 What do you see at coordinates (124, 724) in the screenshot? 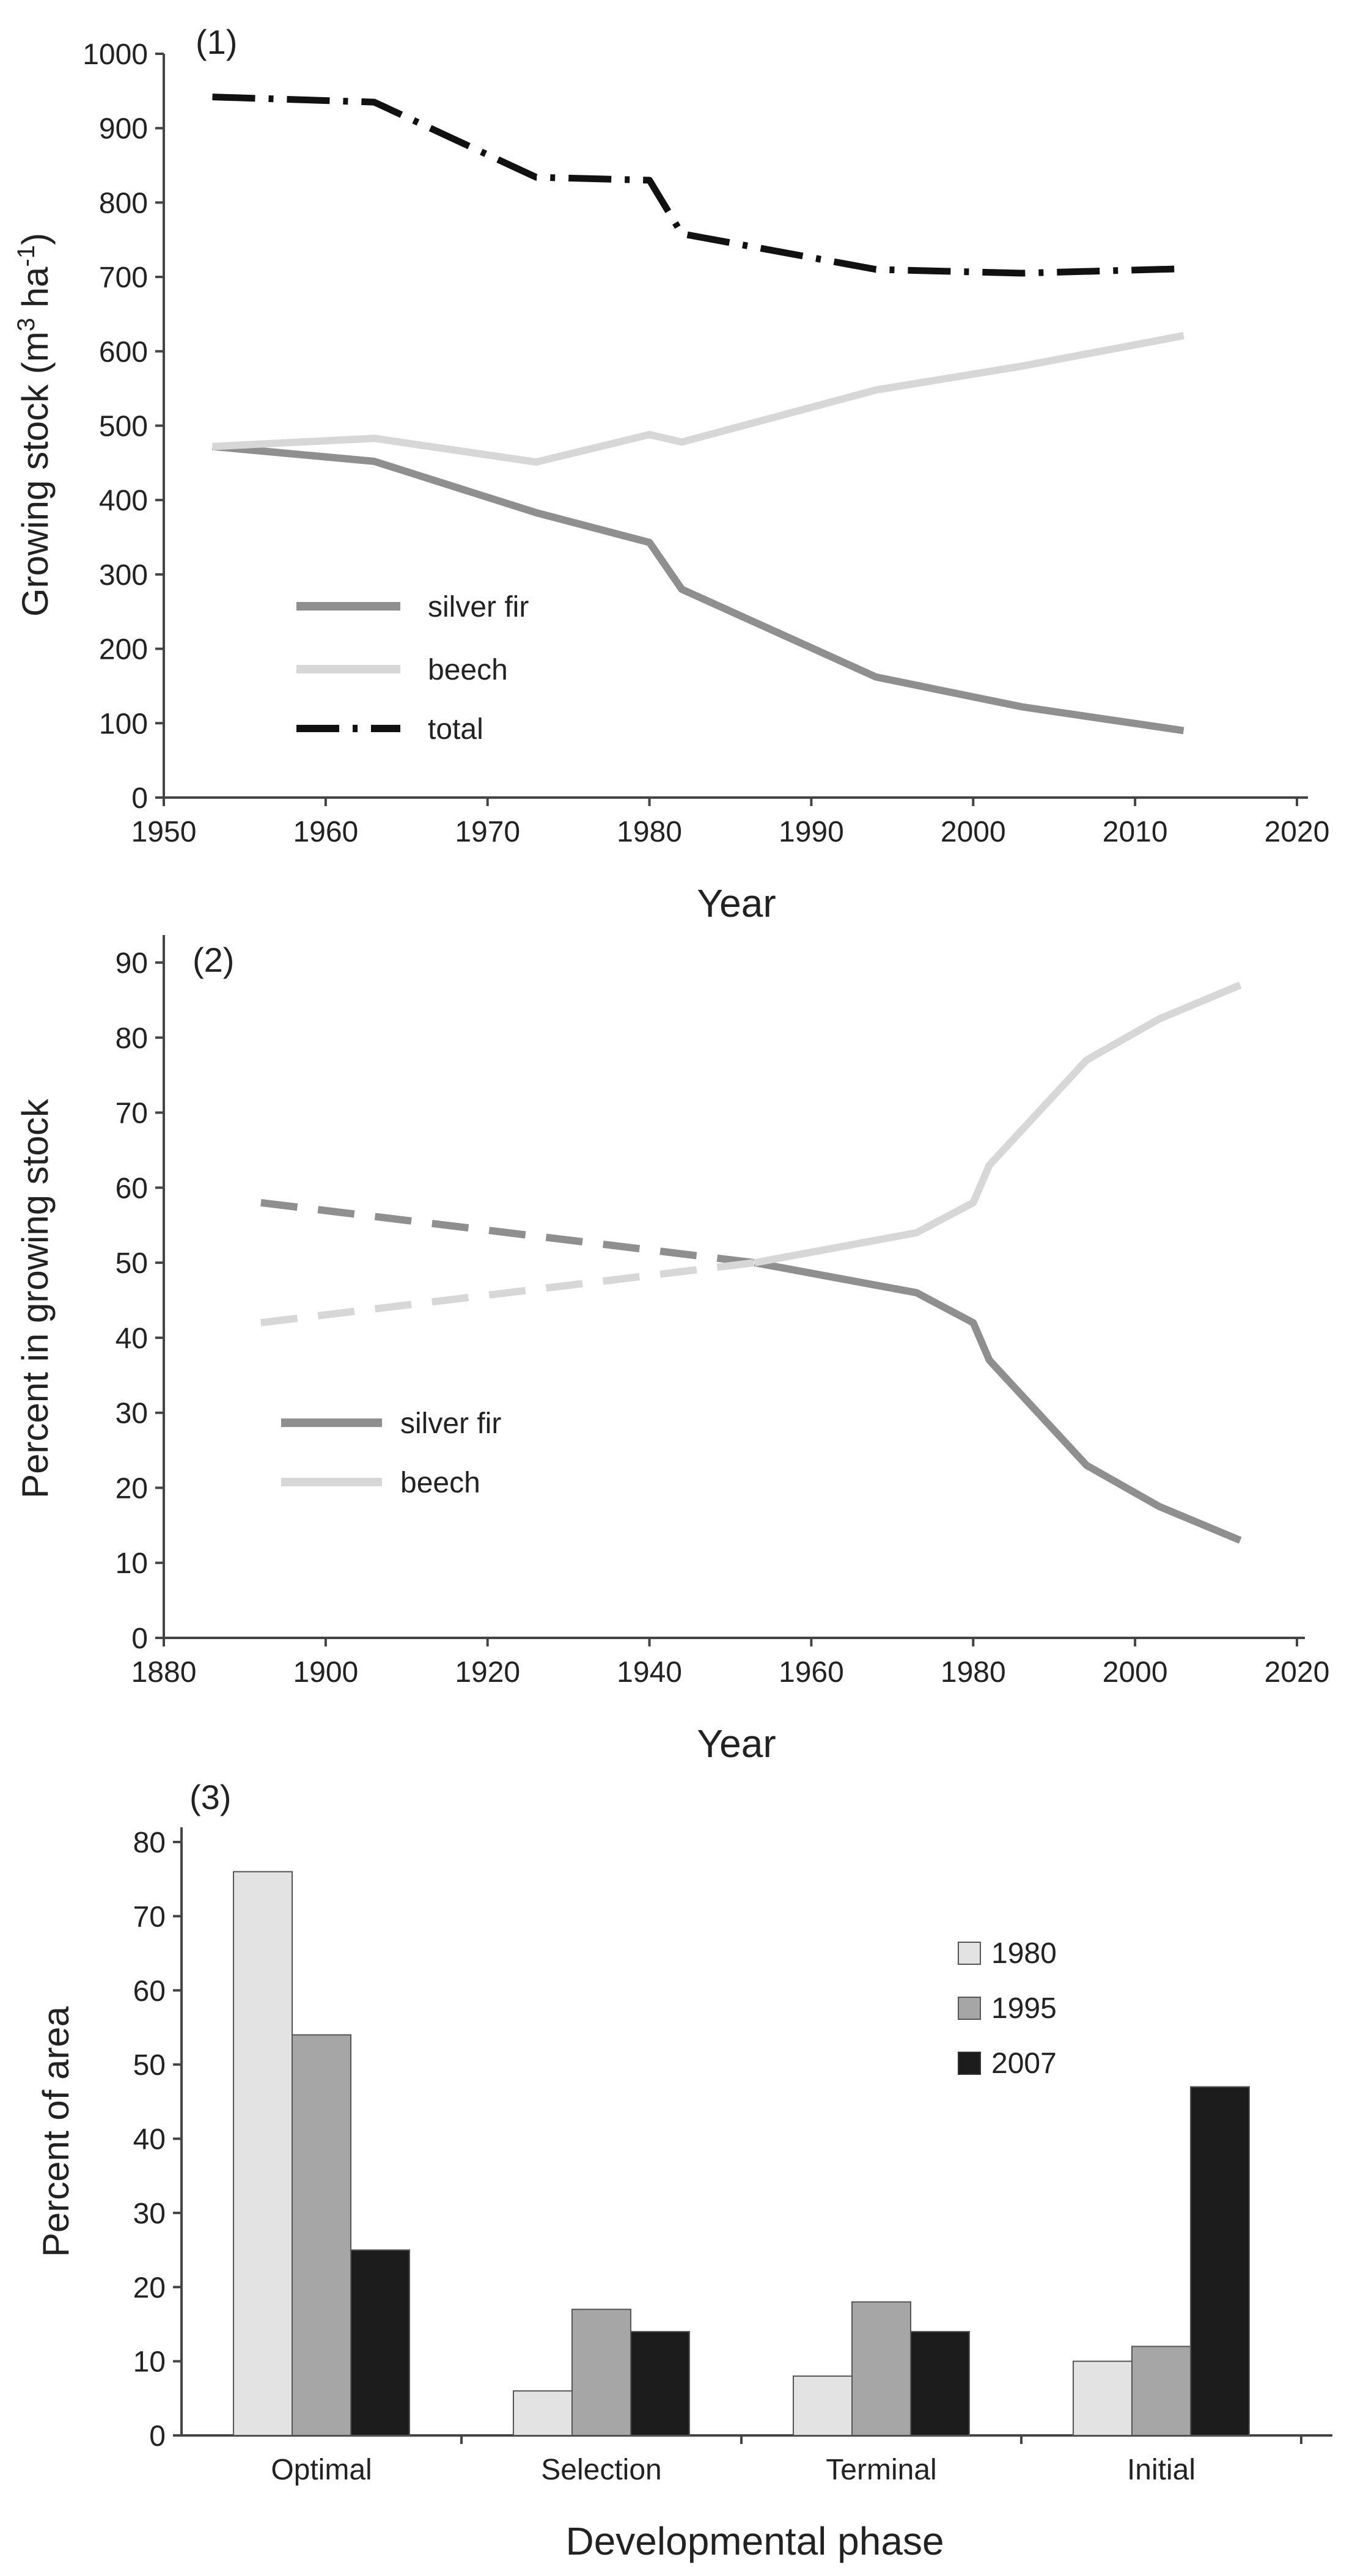
I see `panel-1-y-tick-label: 100` at bounding box center [124, 724].